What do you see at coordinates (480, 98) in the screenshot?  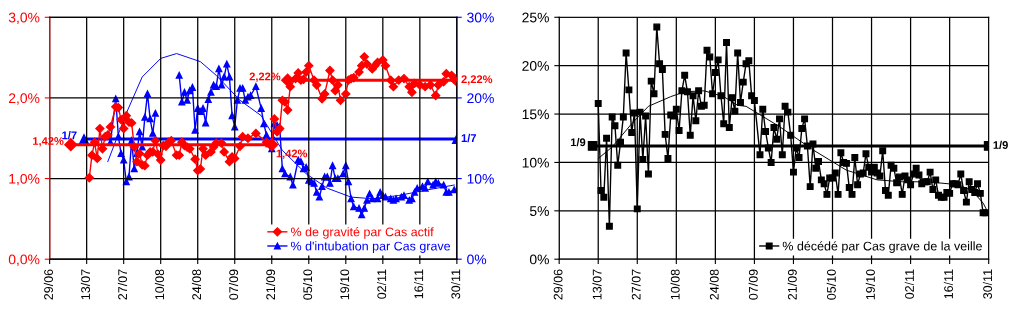 I see `y2-tick-label: 20%` at bounding box center [480, 98].